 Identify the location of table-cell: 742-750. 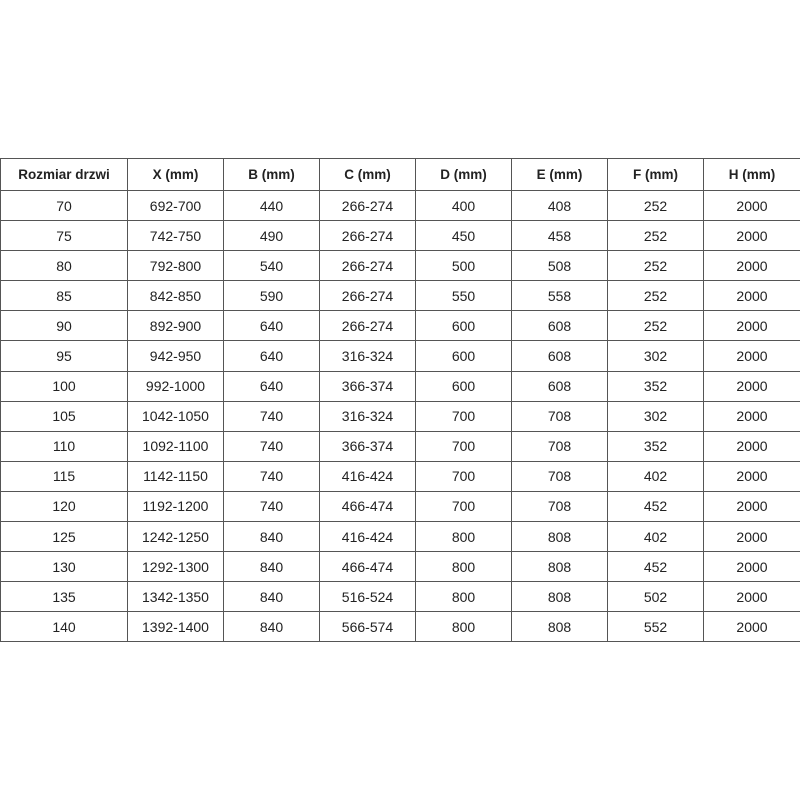
(175, 236).